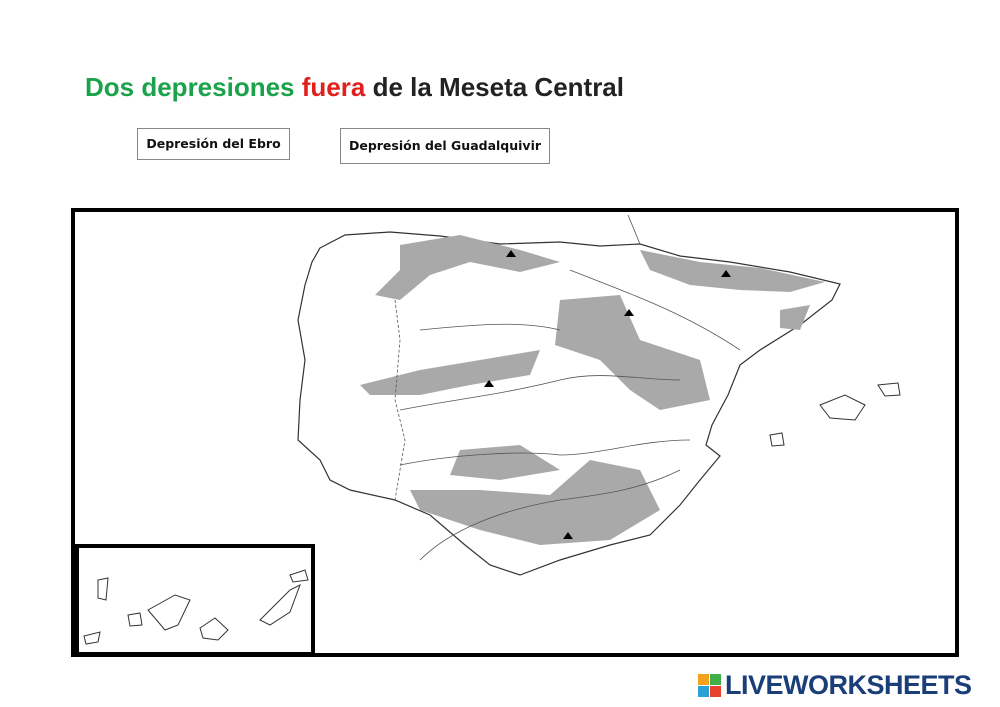 This screenshot has width=1000, height=707. Describe the element at coordinates (213, 144) in the screenshot. I see `drag-label: Depresión del Ebro` at that location.